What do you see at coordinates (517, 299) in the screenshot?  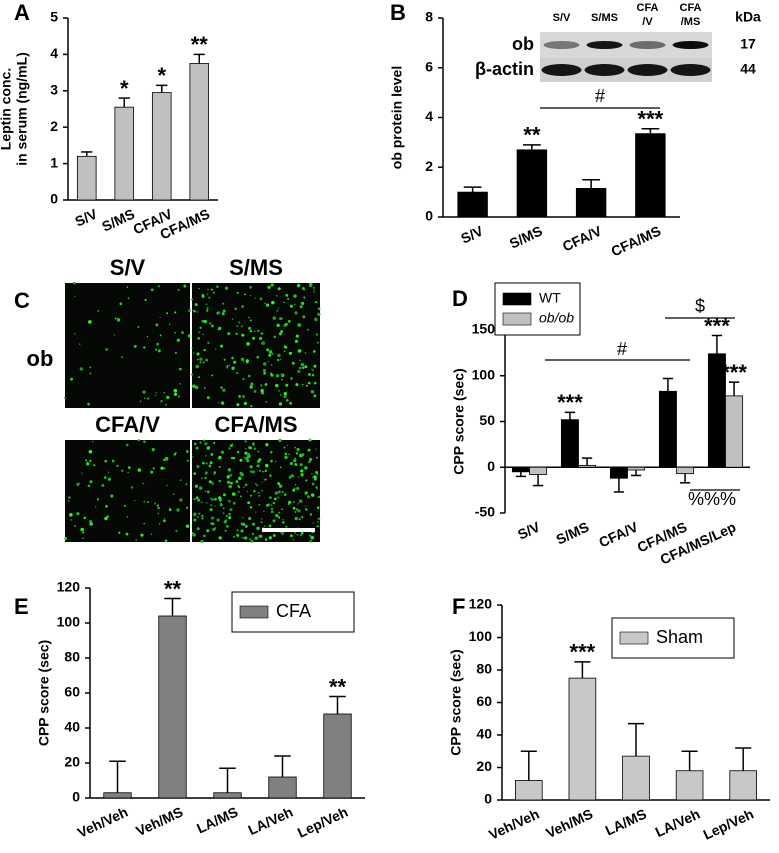 I see `legend-swatch` at bounding box center [517, 299].